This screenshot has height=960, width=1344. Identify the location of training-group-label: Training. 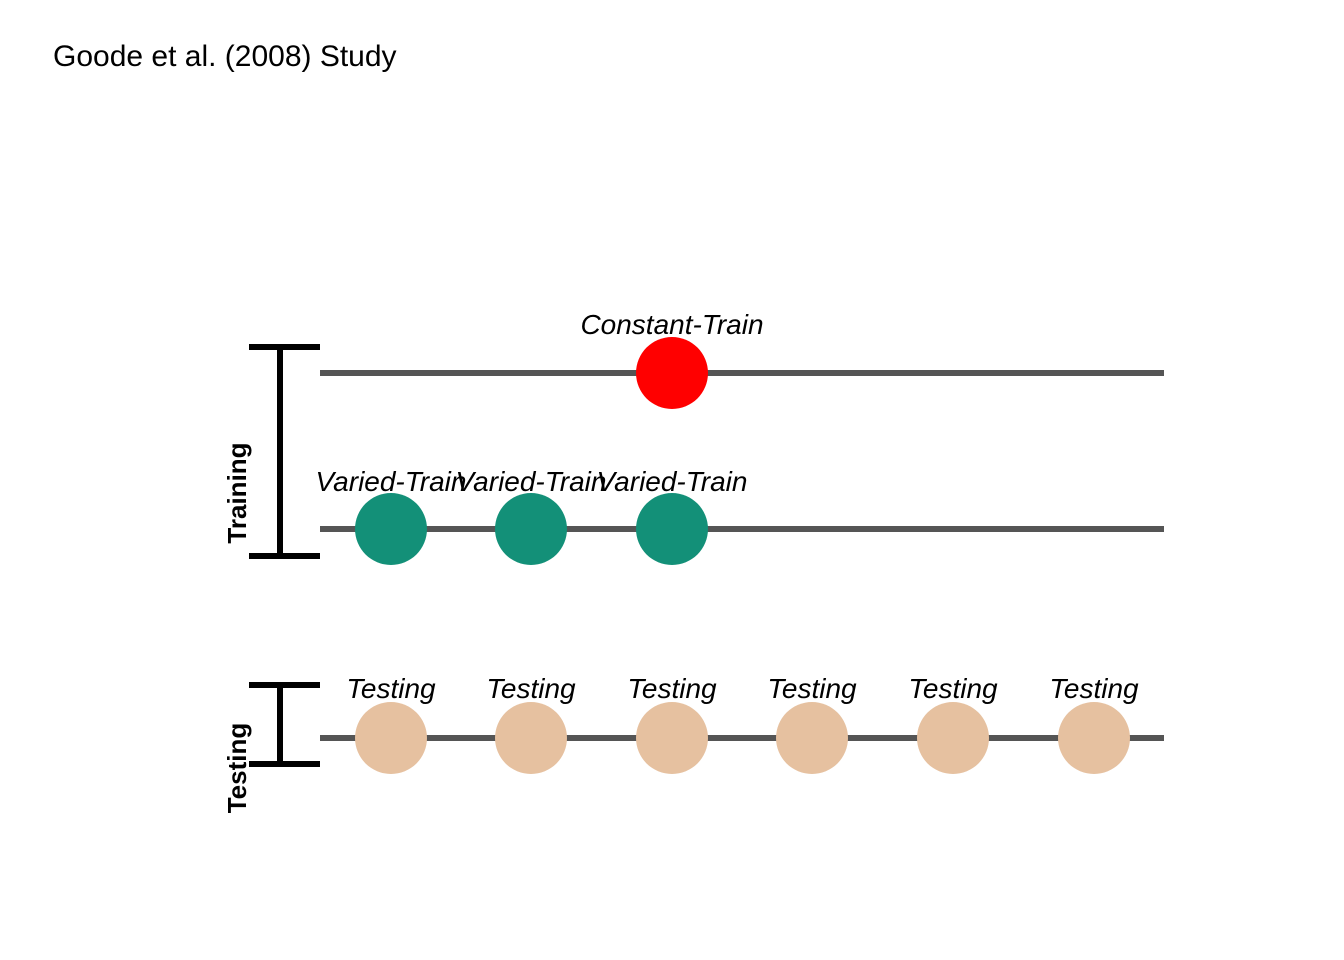
(237, 492).